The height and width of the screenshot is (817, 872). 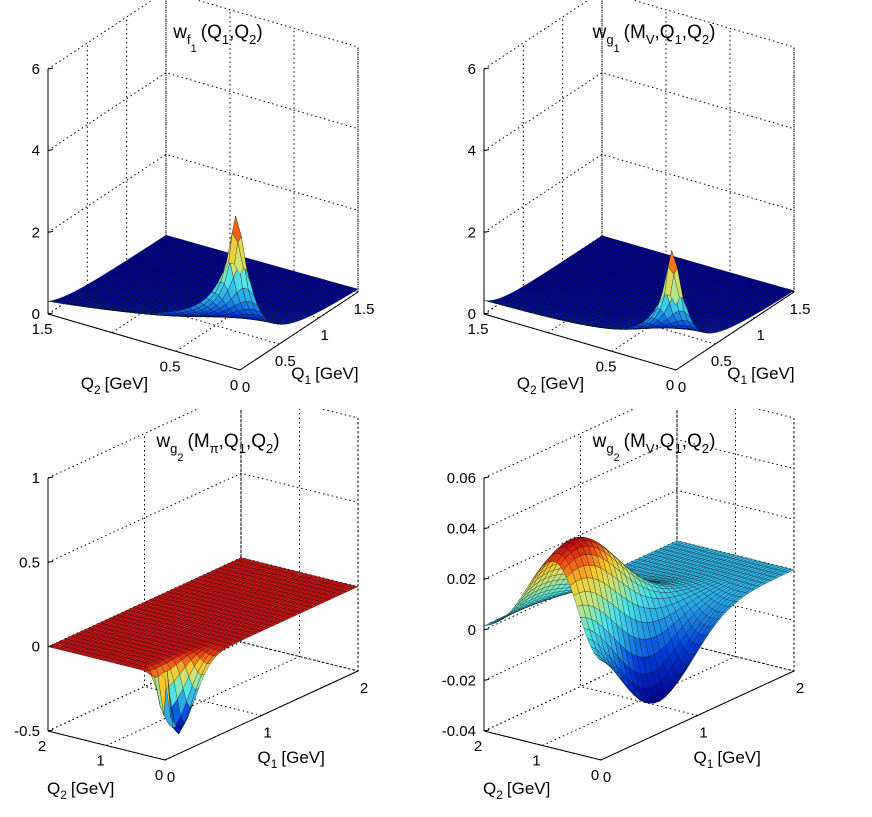 I want to click on x-axis-label: Q1 [GeV], so click(x=324, y=375).